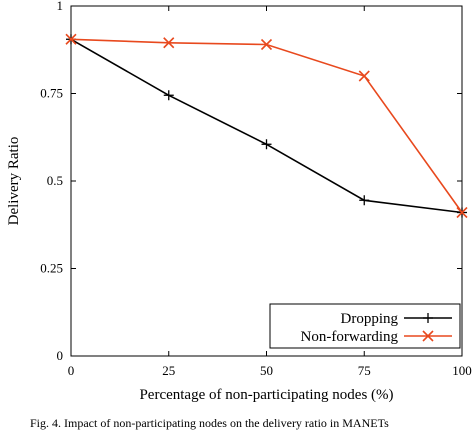 This screenshot has height=431, width=474. I want to click on y-tick-label: 0.75, so click(51, 93).